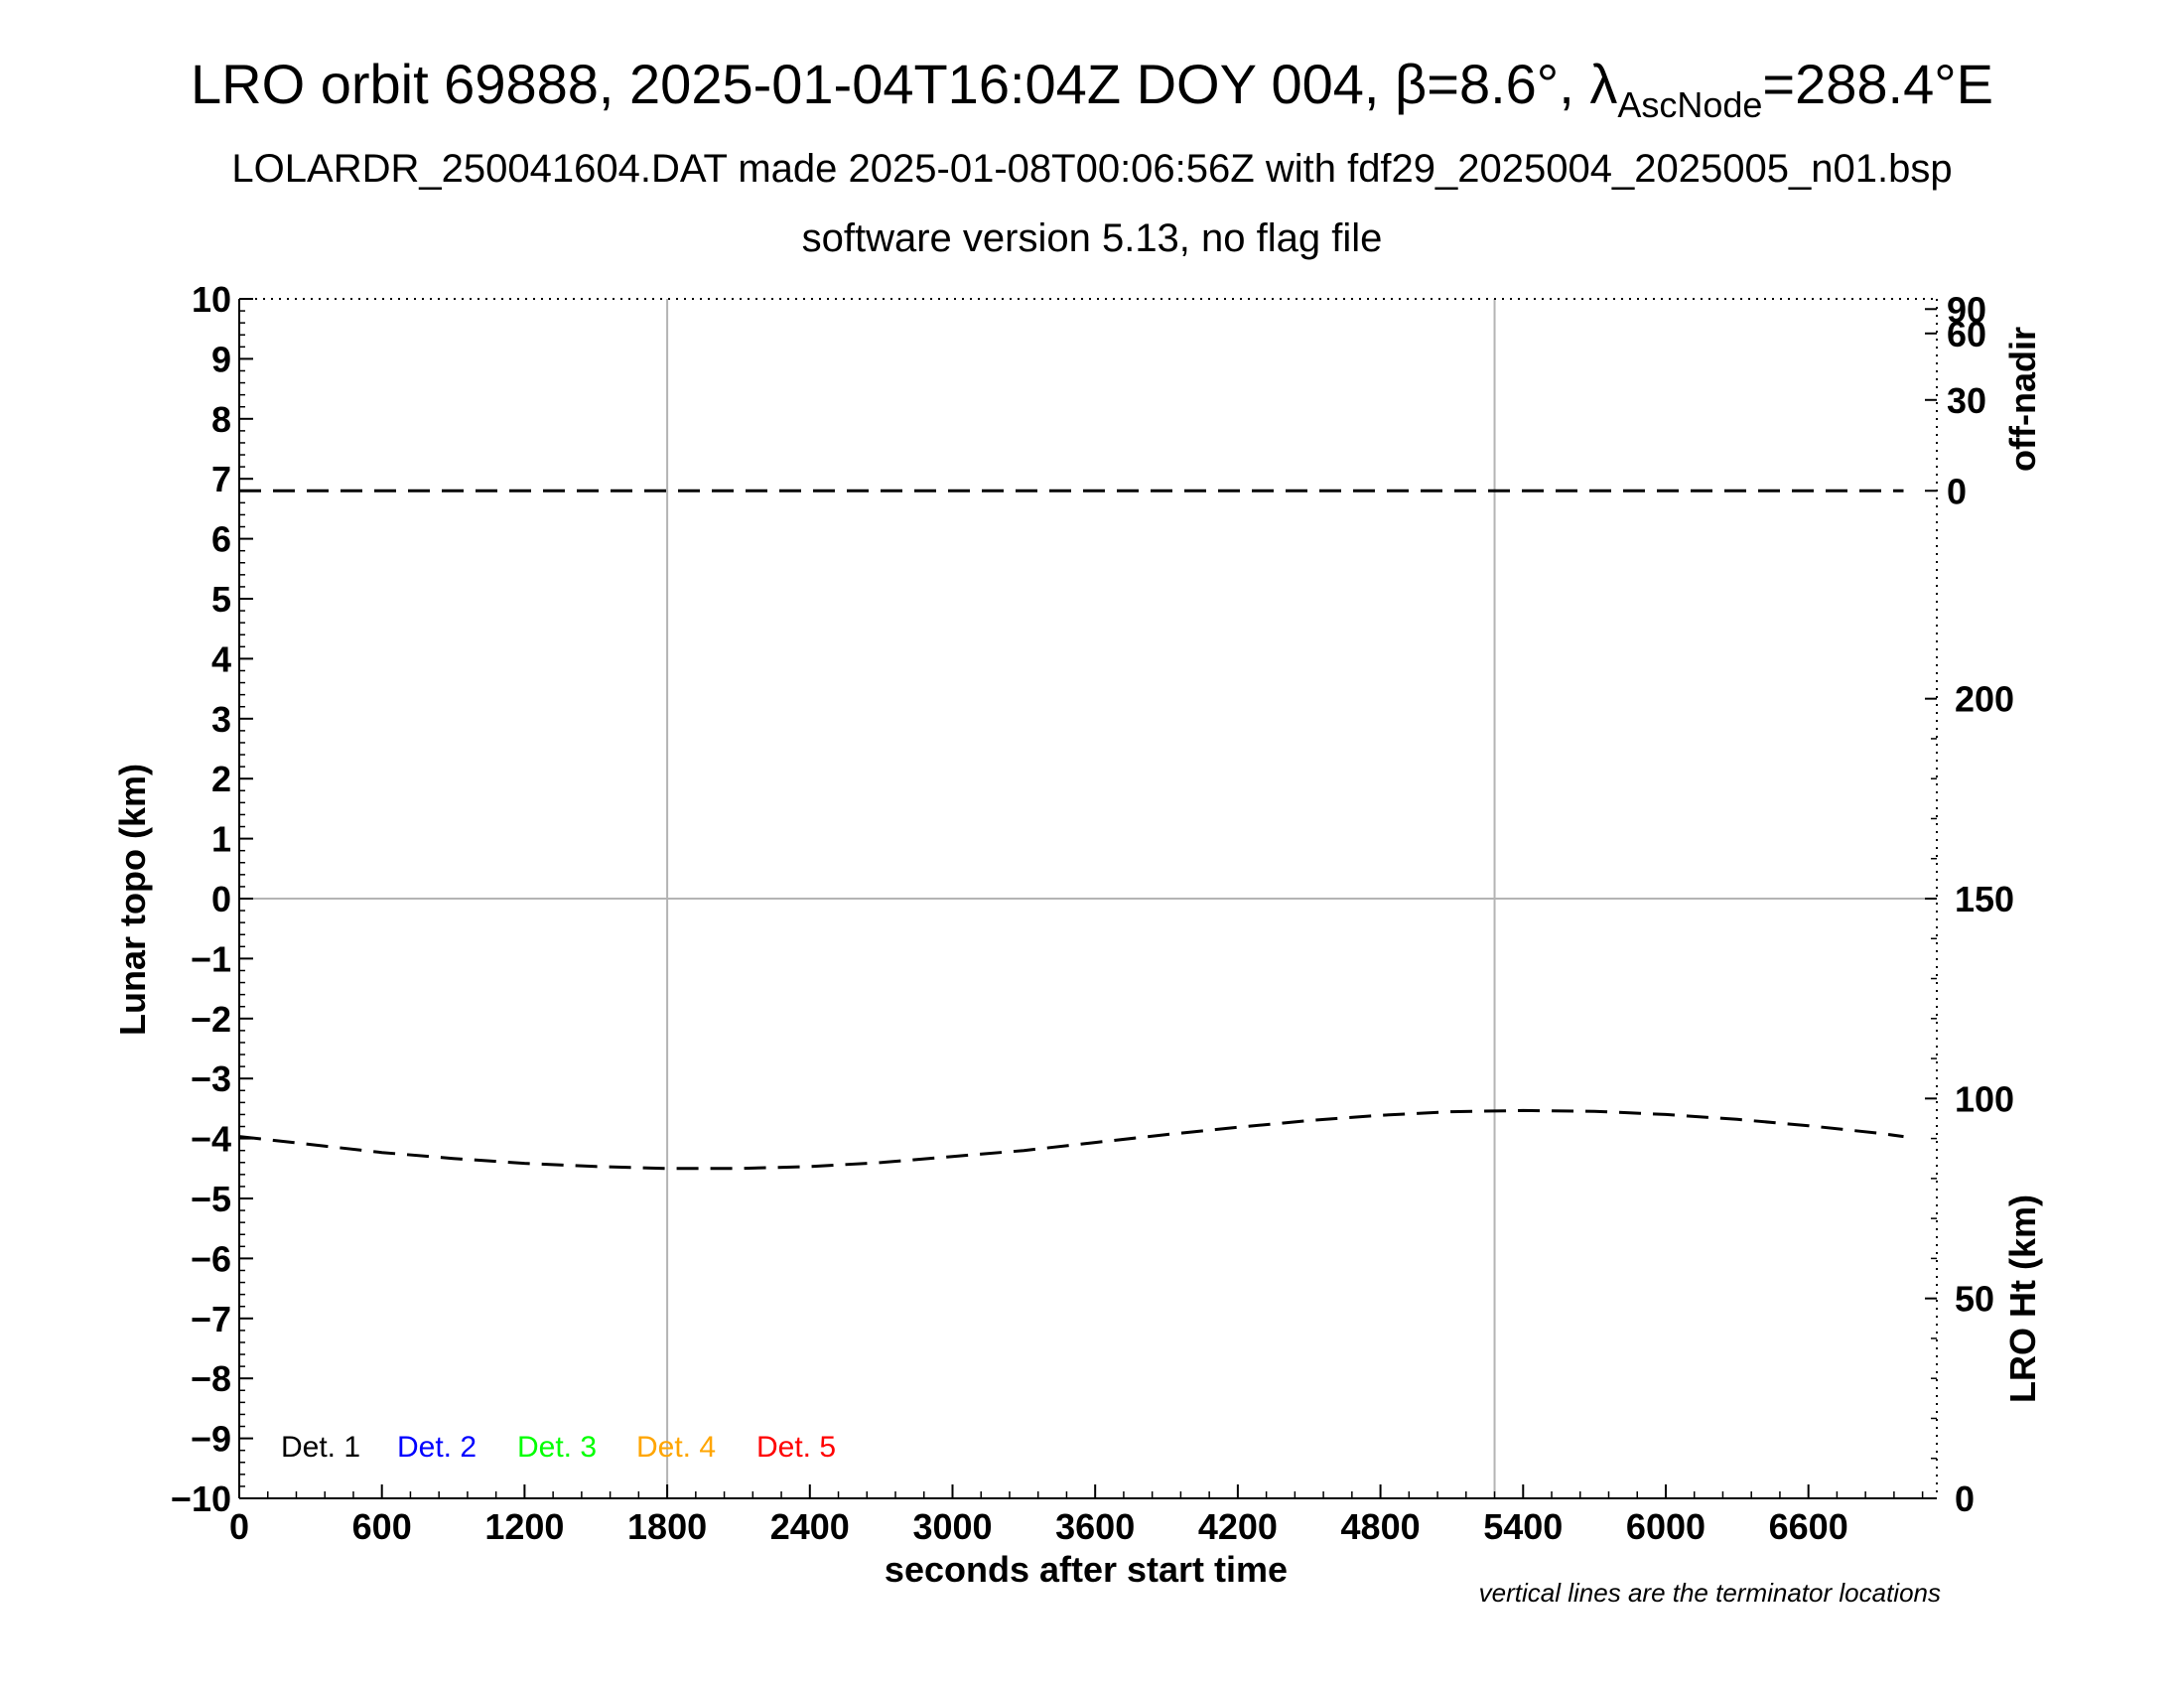 The width and height of the screenshot is (2184, 1688). Describe the element at coordinates (132, 900) in the screenshot. I see `y-axis-title: Lunar topo (km)` at that location.